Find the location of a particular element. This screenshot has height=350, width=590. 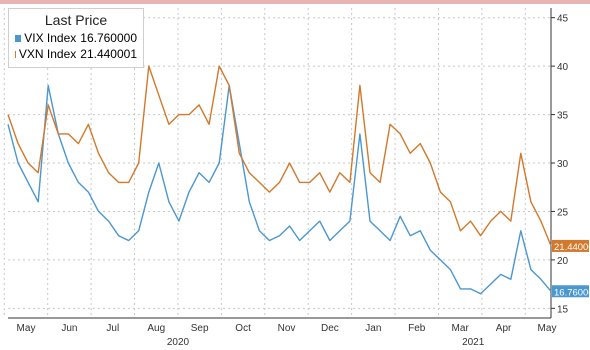

x-year-label: 2021 is located at coordinates (473, 342).